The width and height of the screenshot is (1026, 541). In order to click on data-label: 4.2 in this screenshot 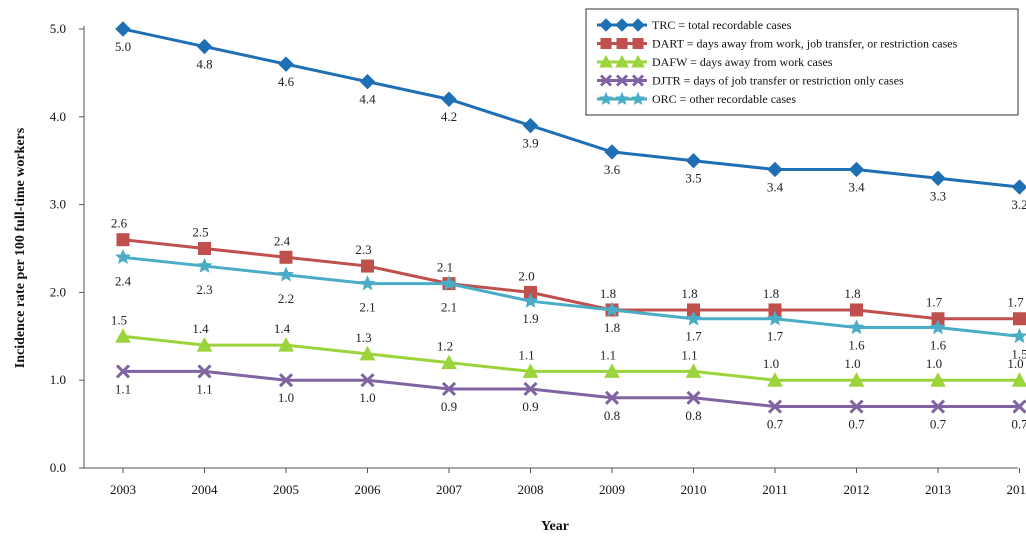, I will do `click(449, 116)`.